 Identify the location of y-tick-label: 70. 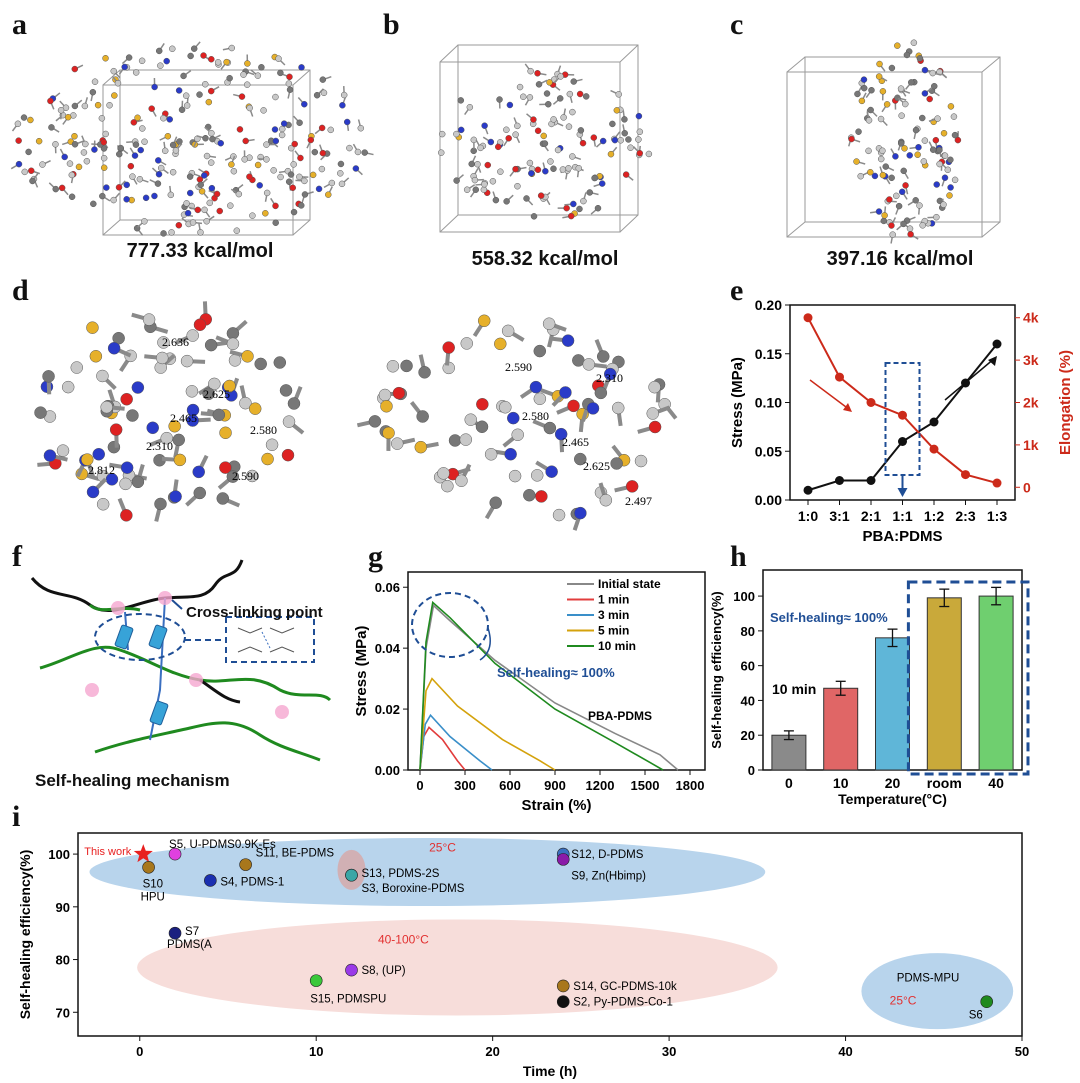
(63, 1012).